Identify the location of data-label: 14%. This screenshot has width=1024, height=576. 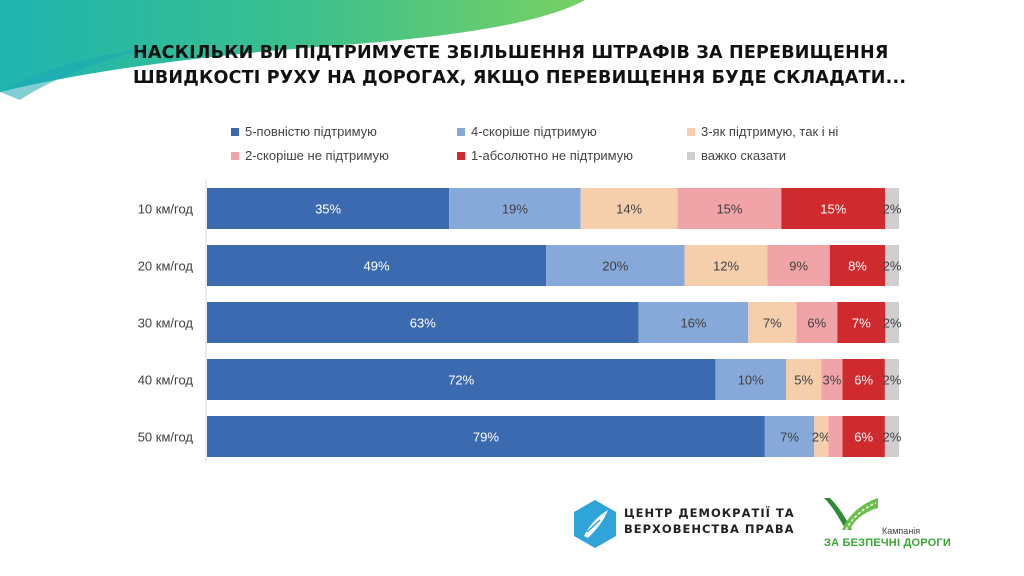
(629, 209).